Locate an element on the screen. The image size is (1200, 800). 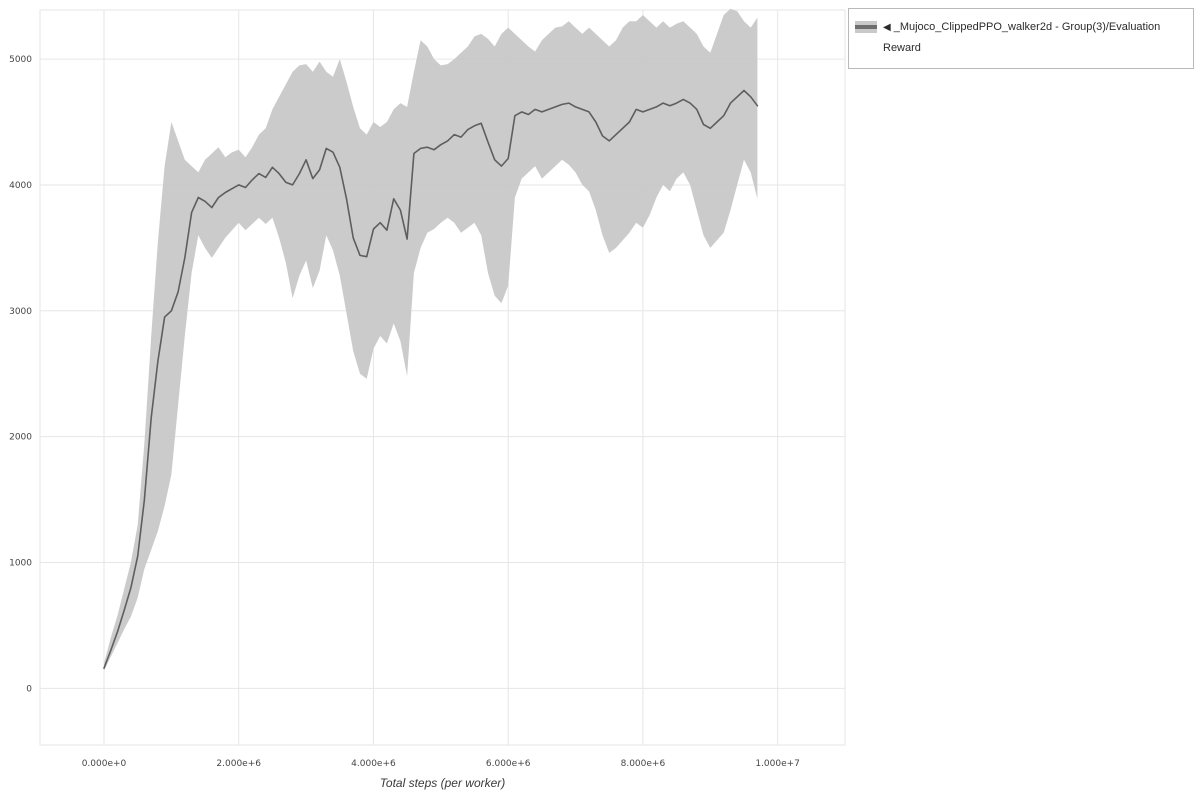
y-tick-label: 0 is located at coordinates (29, 689).